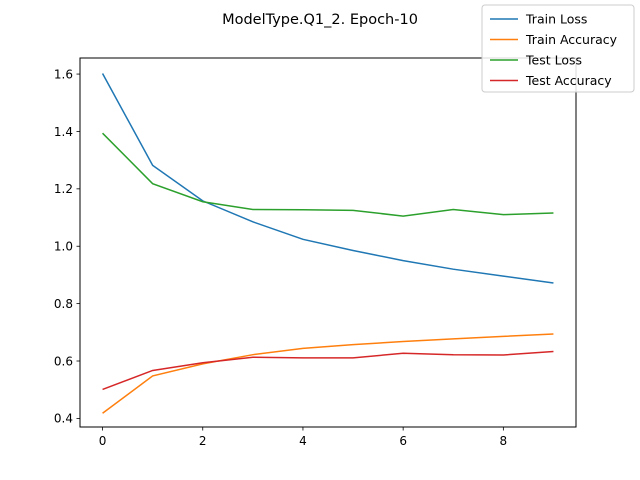 This screenshot has width=640, height=480. Describe the element at coordinates (556, 19) in the screenshot. I see `legend-label: Train Loss` at that location.